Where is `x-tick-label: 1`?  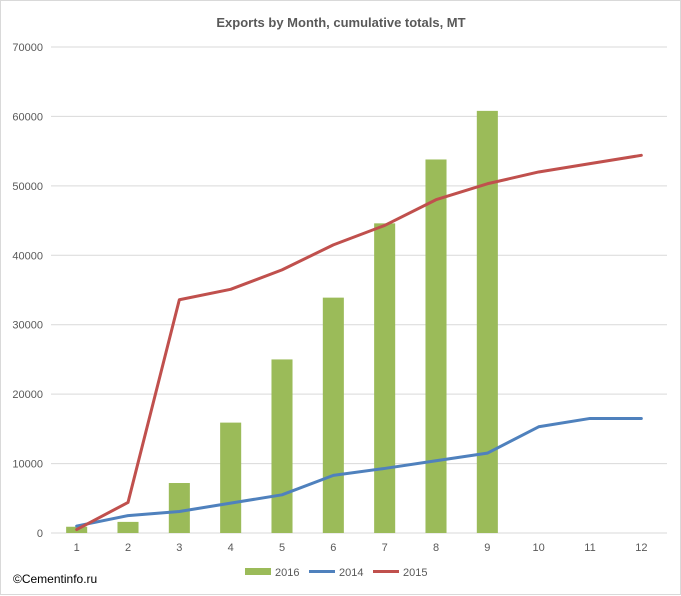 x-tick-label: 1 is located at coordinates (77, 548).